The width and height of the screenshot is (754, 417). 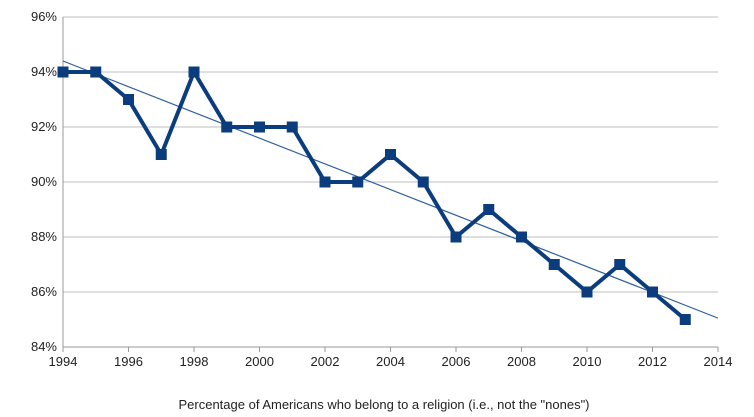 What do you see at coordinates (685, 319) in the screenshot?
I see `data-point-2013` at bounding box center [685, 319].